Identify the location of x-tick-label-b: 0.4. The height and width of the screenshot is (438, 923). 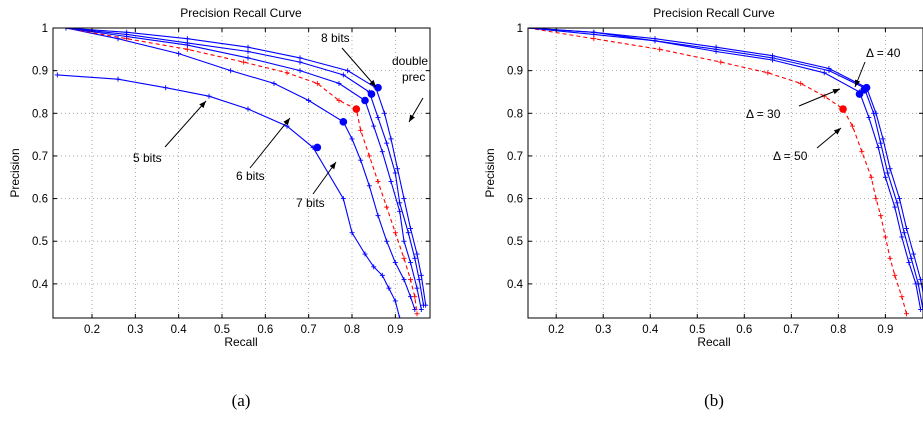
(650, 330).